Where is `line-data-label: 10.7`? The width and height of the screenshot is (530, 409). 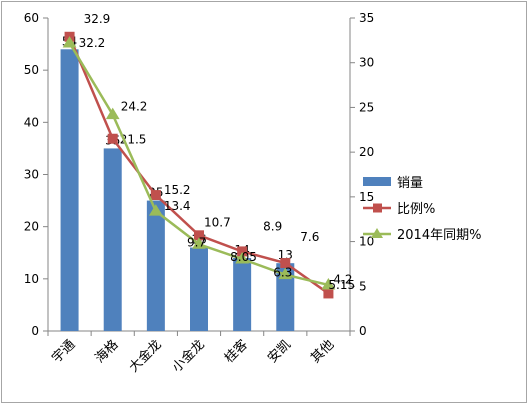 line-data-label: 10.7 is located at coordinates (217, 222).